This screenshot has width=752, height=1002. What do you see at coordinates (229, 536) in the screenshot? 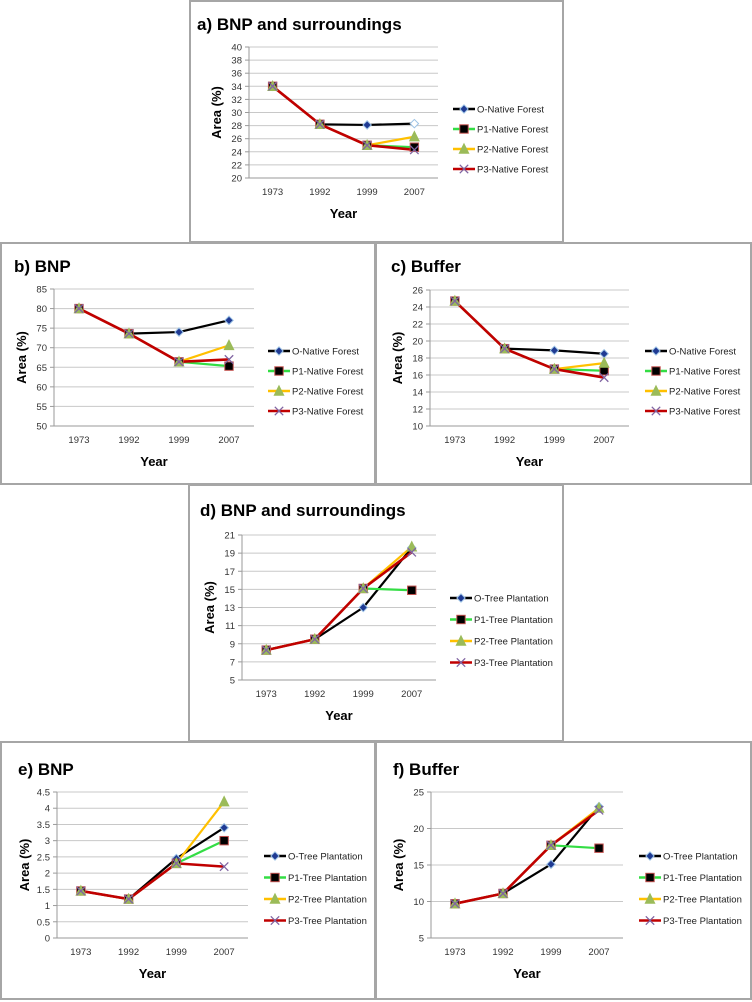
I see `y-tick-label: 21` at bounding box center [229, 536].